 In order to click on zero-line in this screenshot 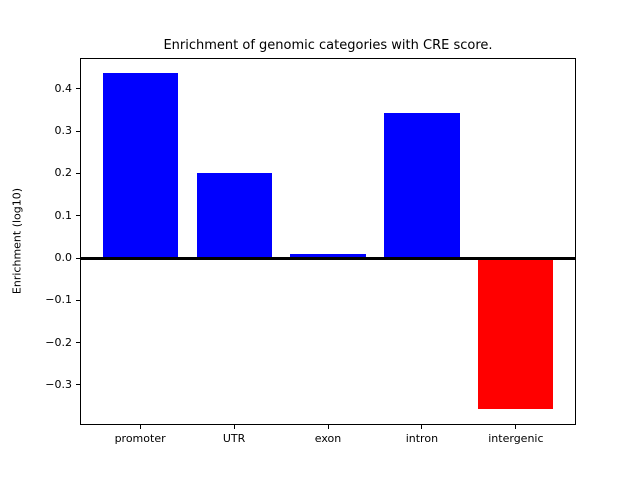, I will do `click(328, 258)`.